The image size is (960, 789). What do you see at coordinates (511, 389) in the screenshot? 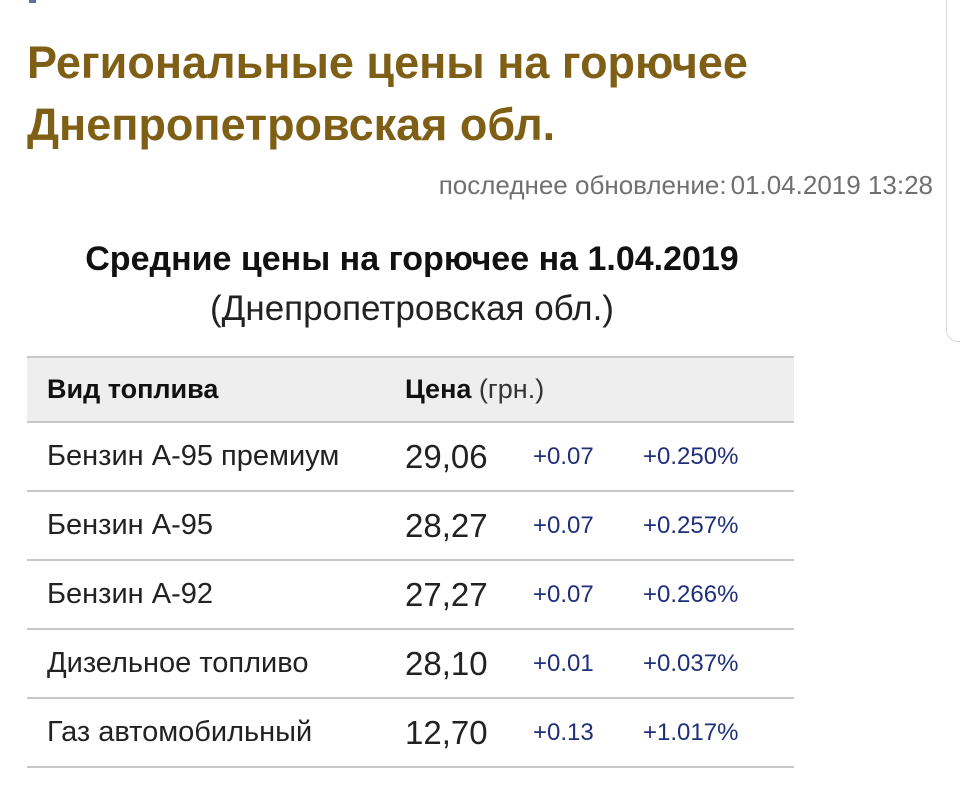
I see `header-price-unit: (грн.)` at bounding box center [511, 389].